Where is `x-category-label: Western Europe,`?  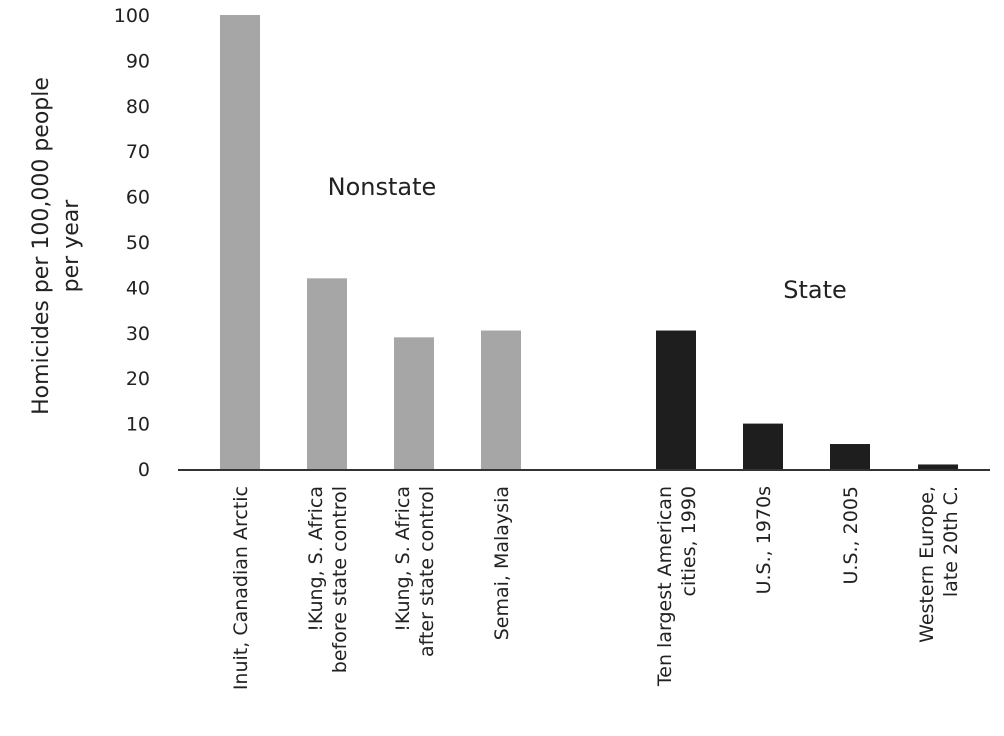 x-category-label: Western Europe, is located at coordinates (927, 564).